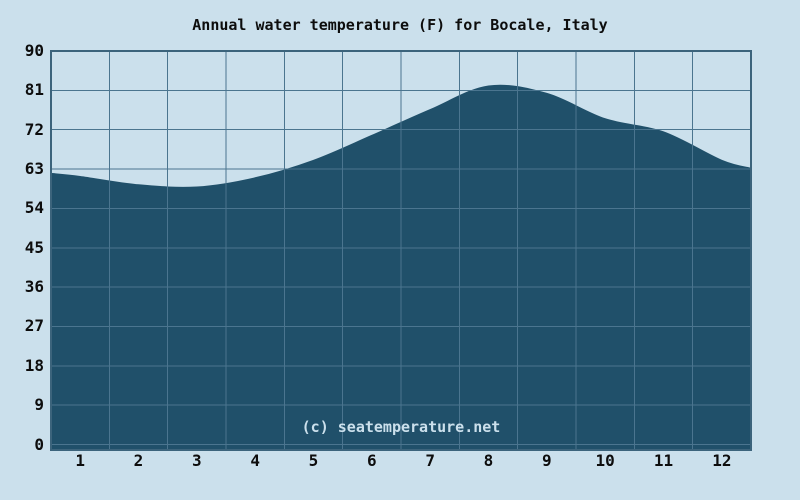  Describe the element at coordinates (34, 129) in the screenshot. I see `y-tick-label: 72` at that location.